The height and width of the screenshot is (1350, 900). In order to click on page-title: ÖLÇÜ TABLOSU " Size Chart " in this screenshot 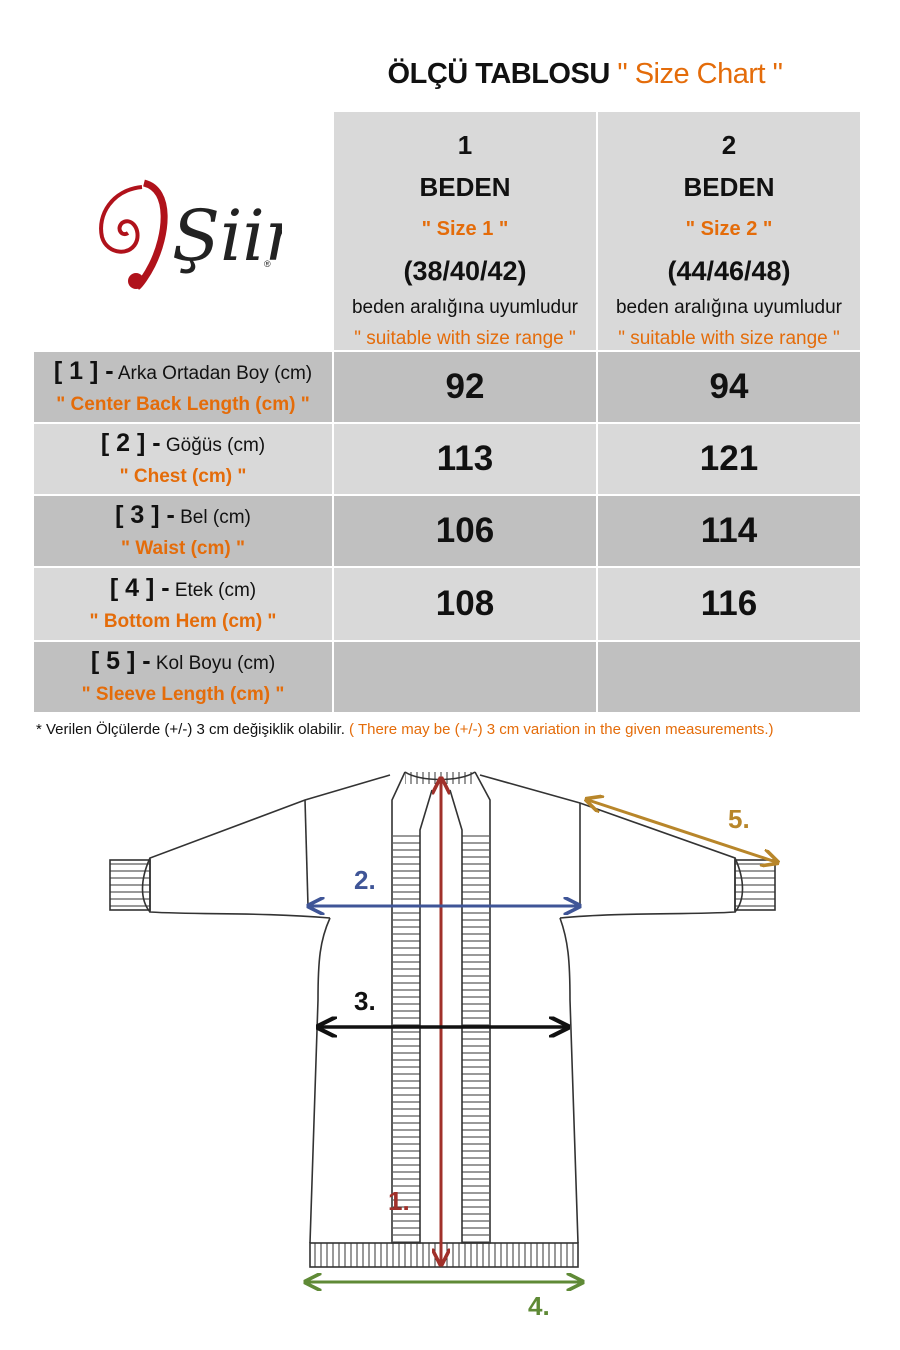, I will do `click(585, 74)`.